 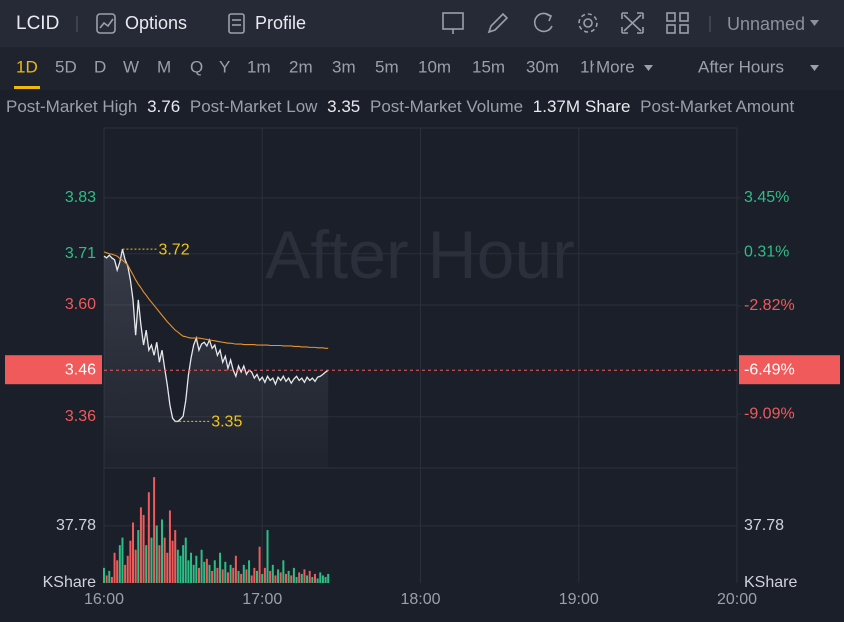 I want to click on annotation-label: 3.72, so click(x=173, y=249).